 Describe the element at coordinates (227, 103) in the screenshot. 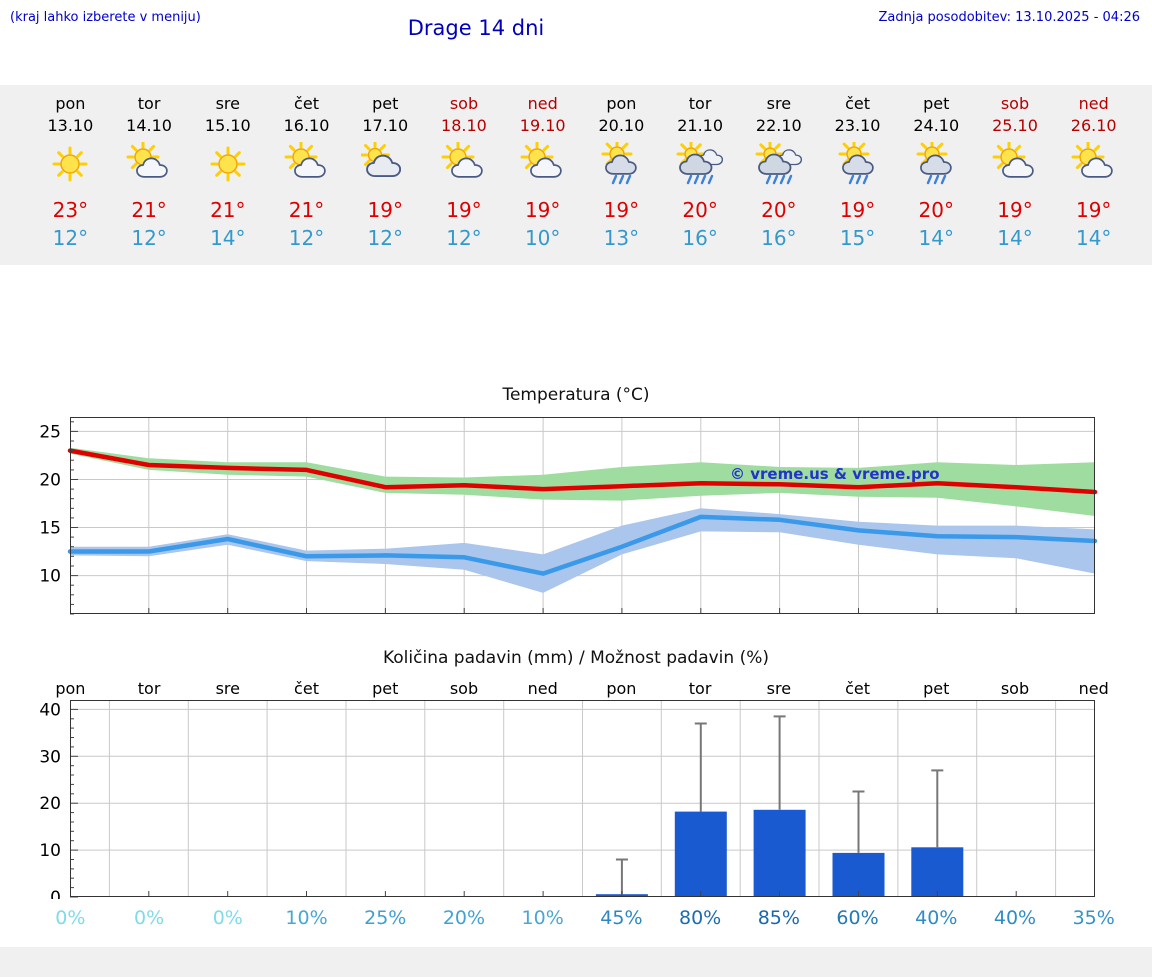

I see `day-name: sre` at that location.